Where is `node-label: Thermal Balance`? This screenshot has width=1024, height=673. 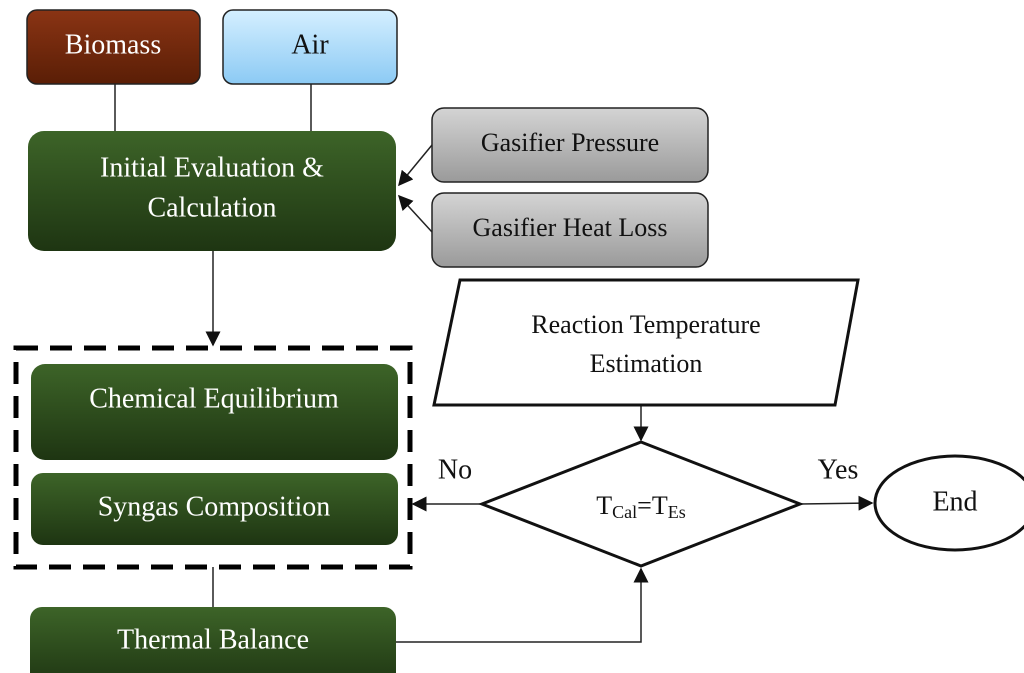 node-label: Thermal Balance is located at coordinates (213, 639).